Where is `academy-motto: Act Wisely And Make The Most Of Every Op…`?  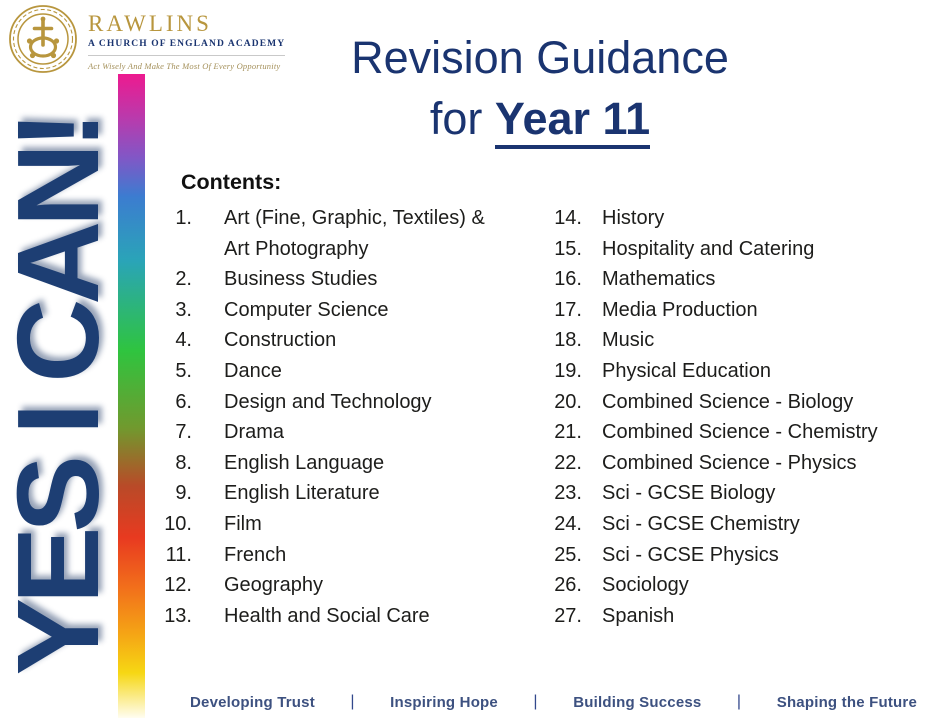 academy-motto: Act Wisely And Make The Most Of Every Op… is located at coordinates (184, 66).